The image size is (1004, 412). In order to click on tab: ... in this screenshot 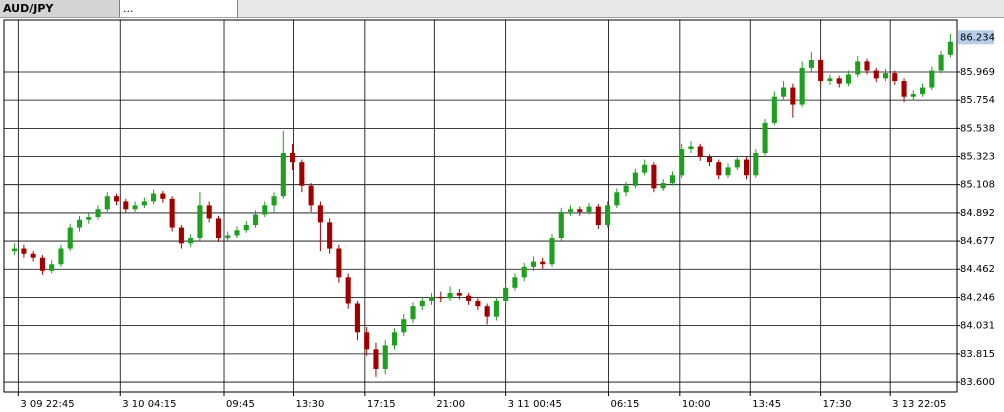, I will do `click(179, 8)`.